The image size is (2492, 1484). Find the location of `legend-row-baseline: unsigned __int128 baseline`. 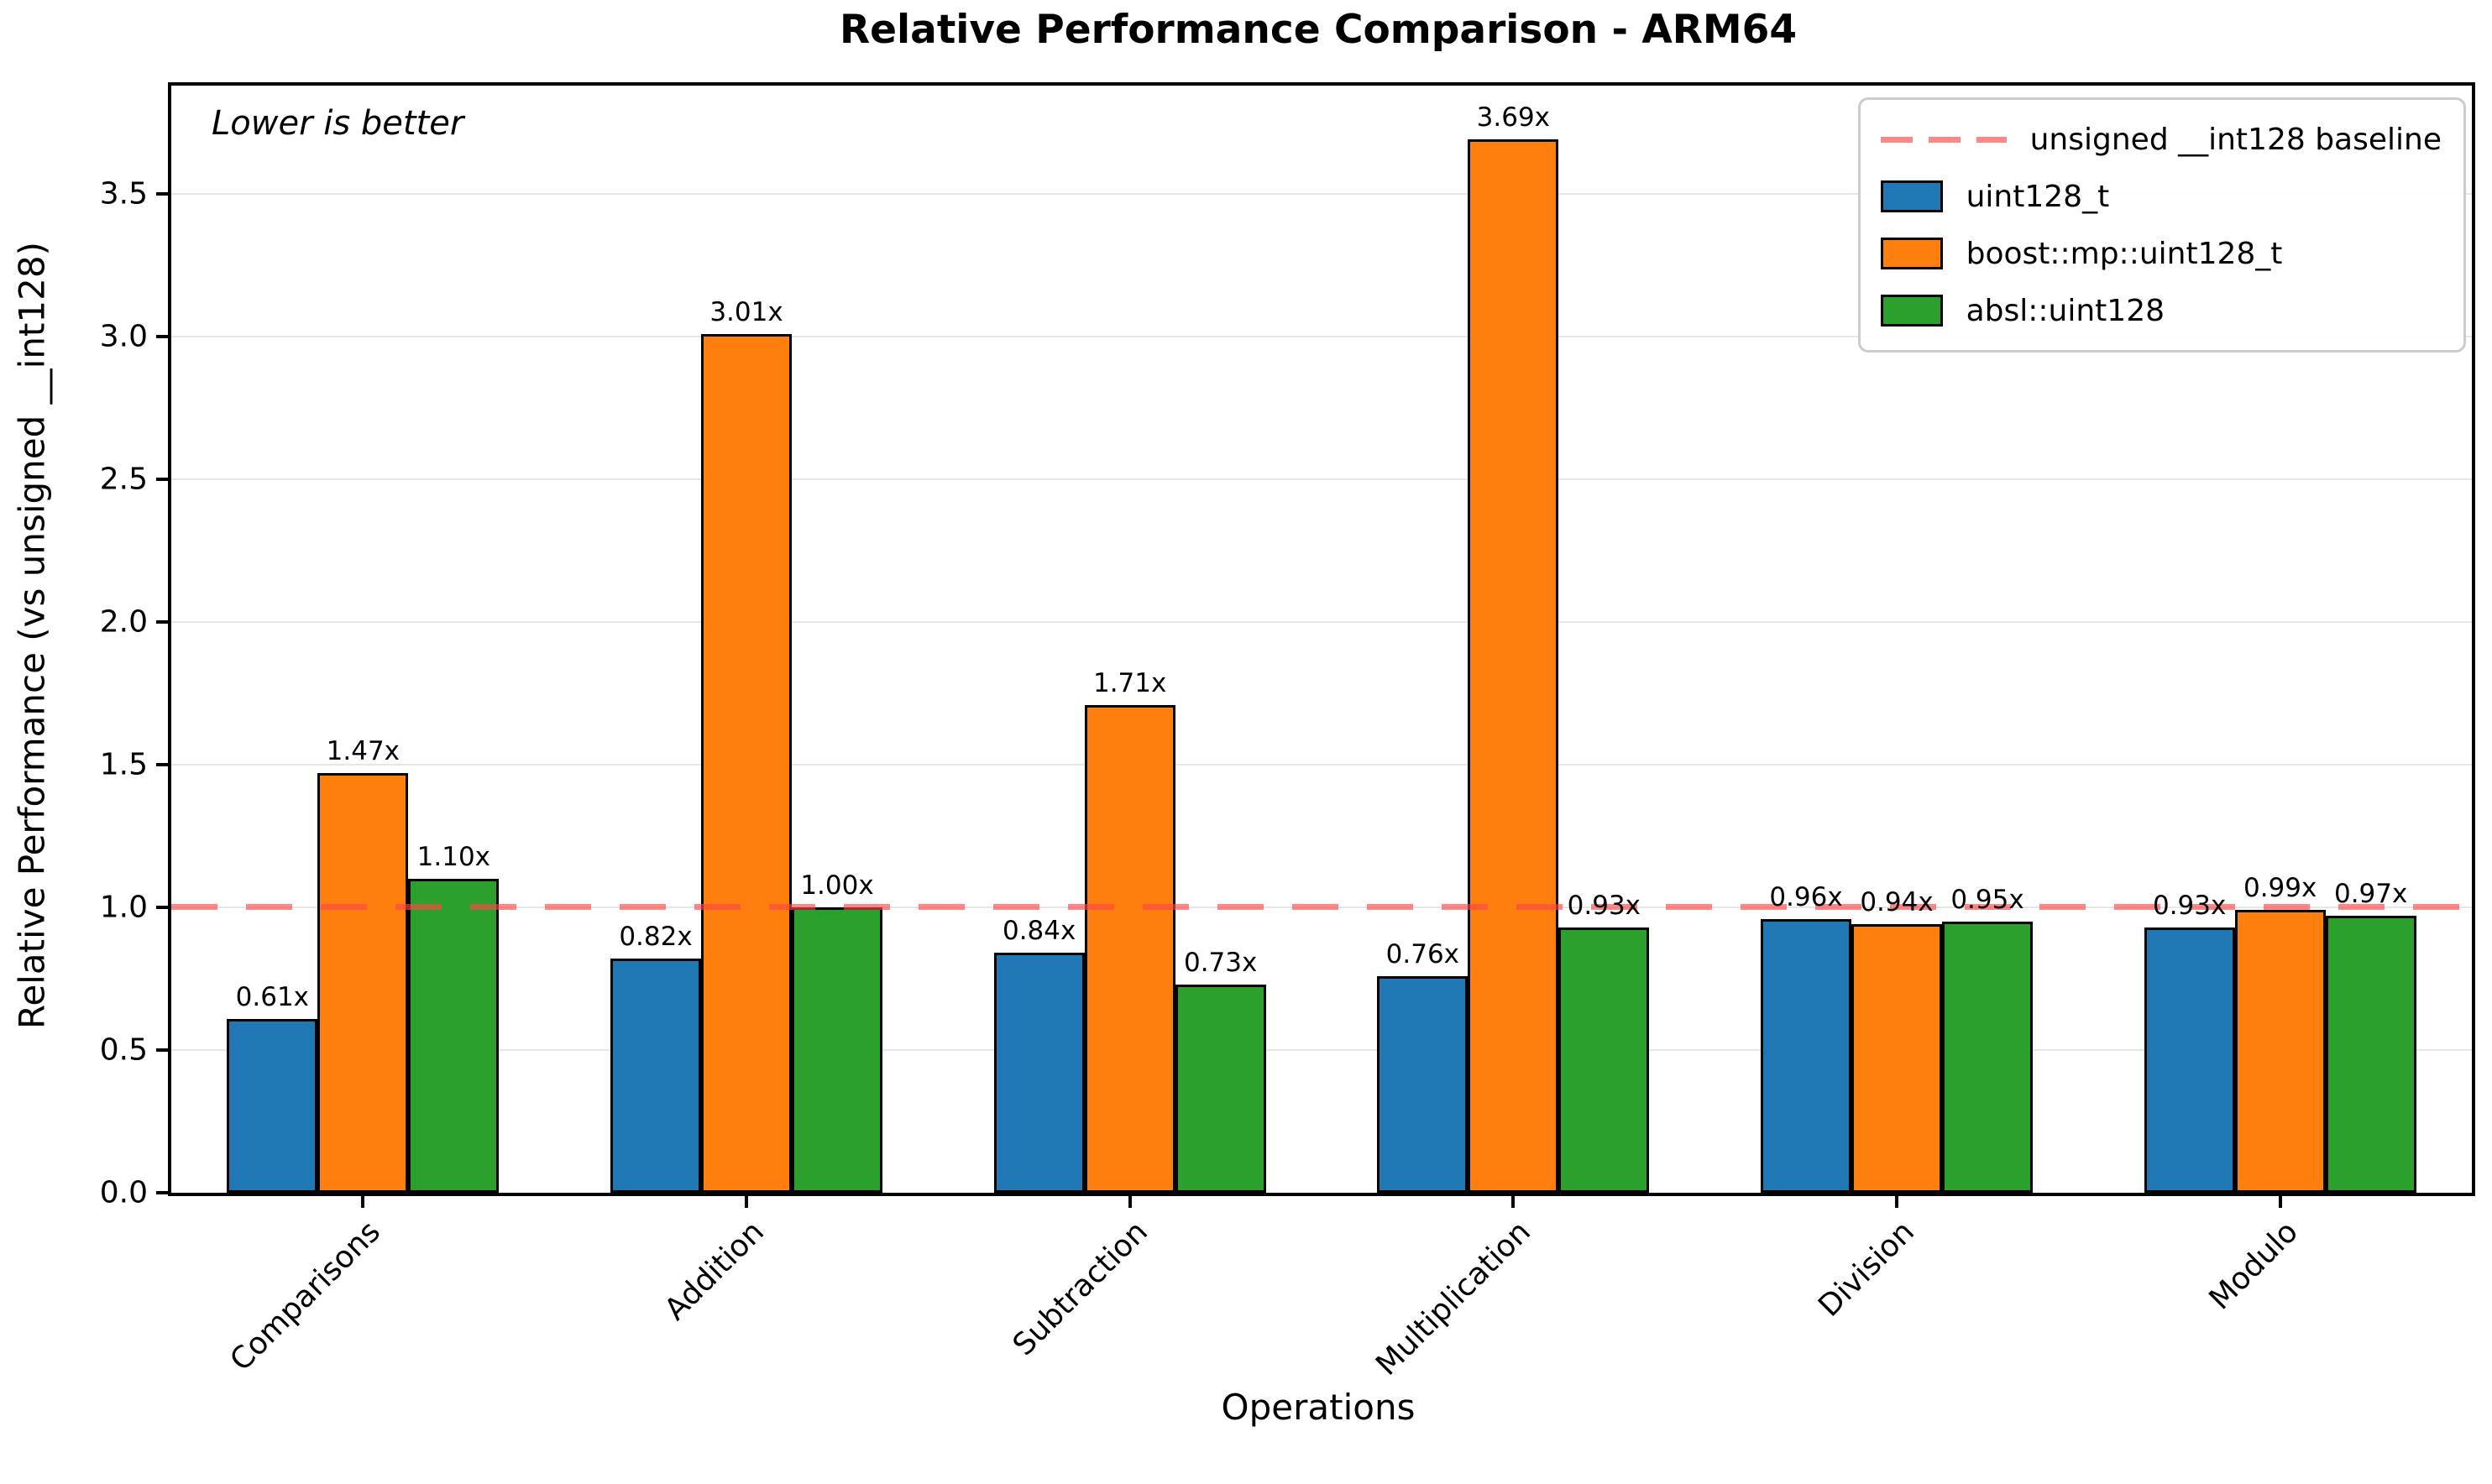

legend-row-baseline: unsigned __int128 baseline is located at coordinates (2161, 139).